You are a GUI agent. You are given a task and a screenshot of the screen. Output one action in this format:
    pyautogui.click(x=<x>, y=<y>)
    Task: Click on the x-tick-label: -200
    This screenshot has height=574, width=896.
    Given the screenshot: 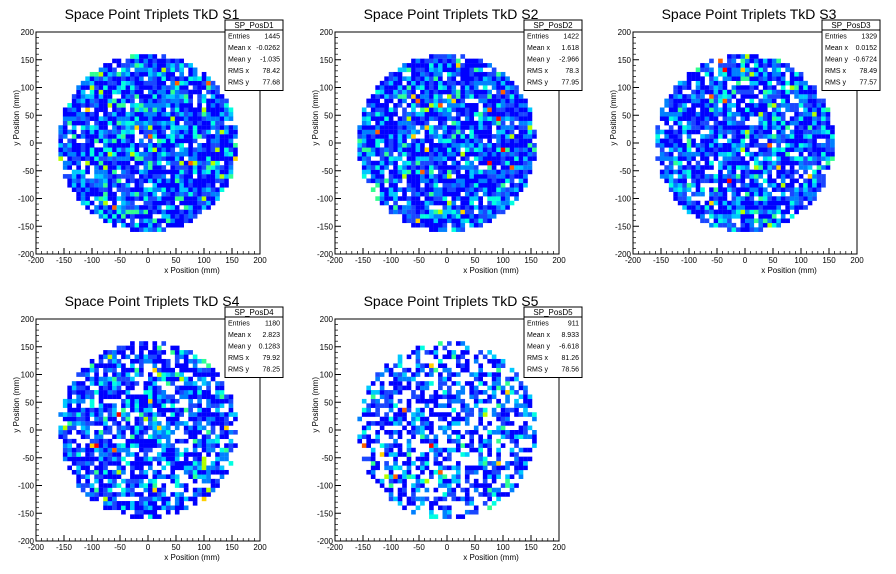 What is the action you would take?
    pyautogui.click(x=36, y=260)
    